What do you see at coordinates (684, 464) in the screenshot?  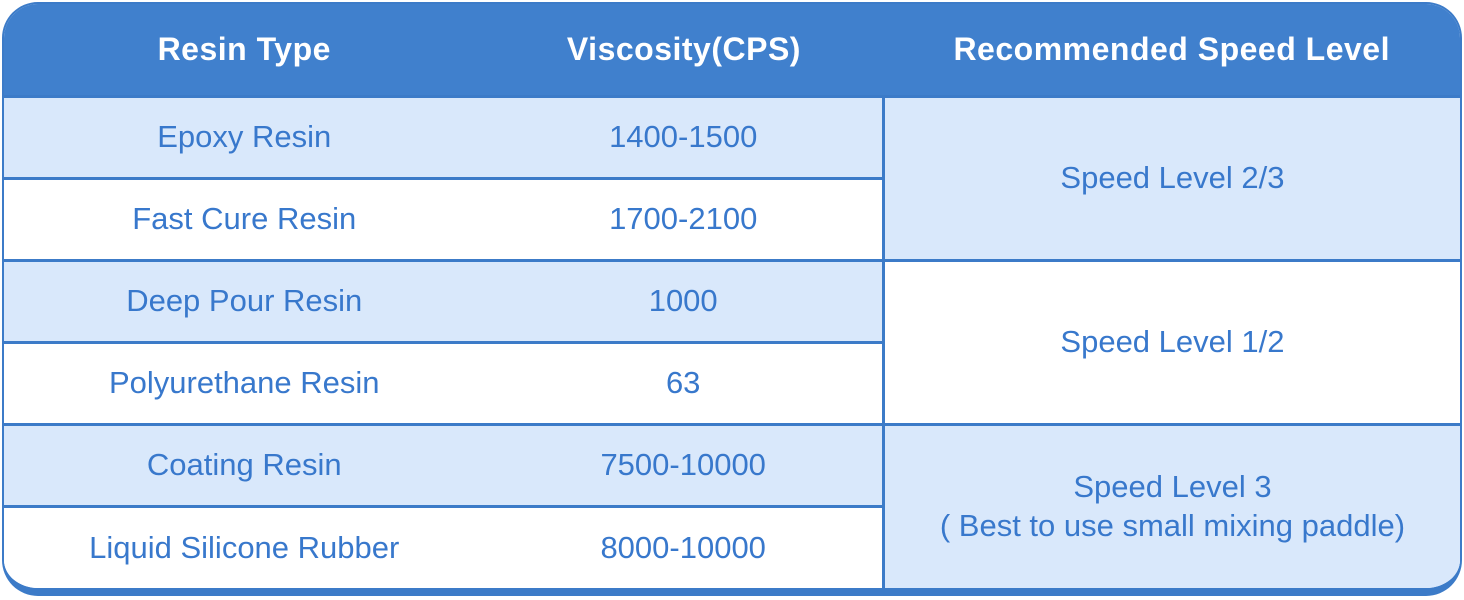 I see `viscosity-cell: 7500-10000` at bounding box center [684, 464].